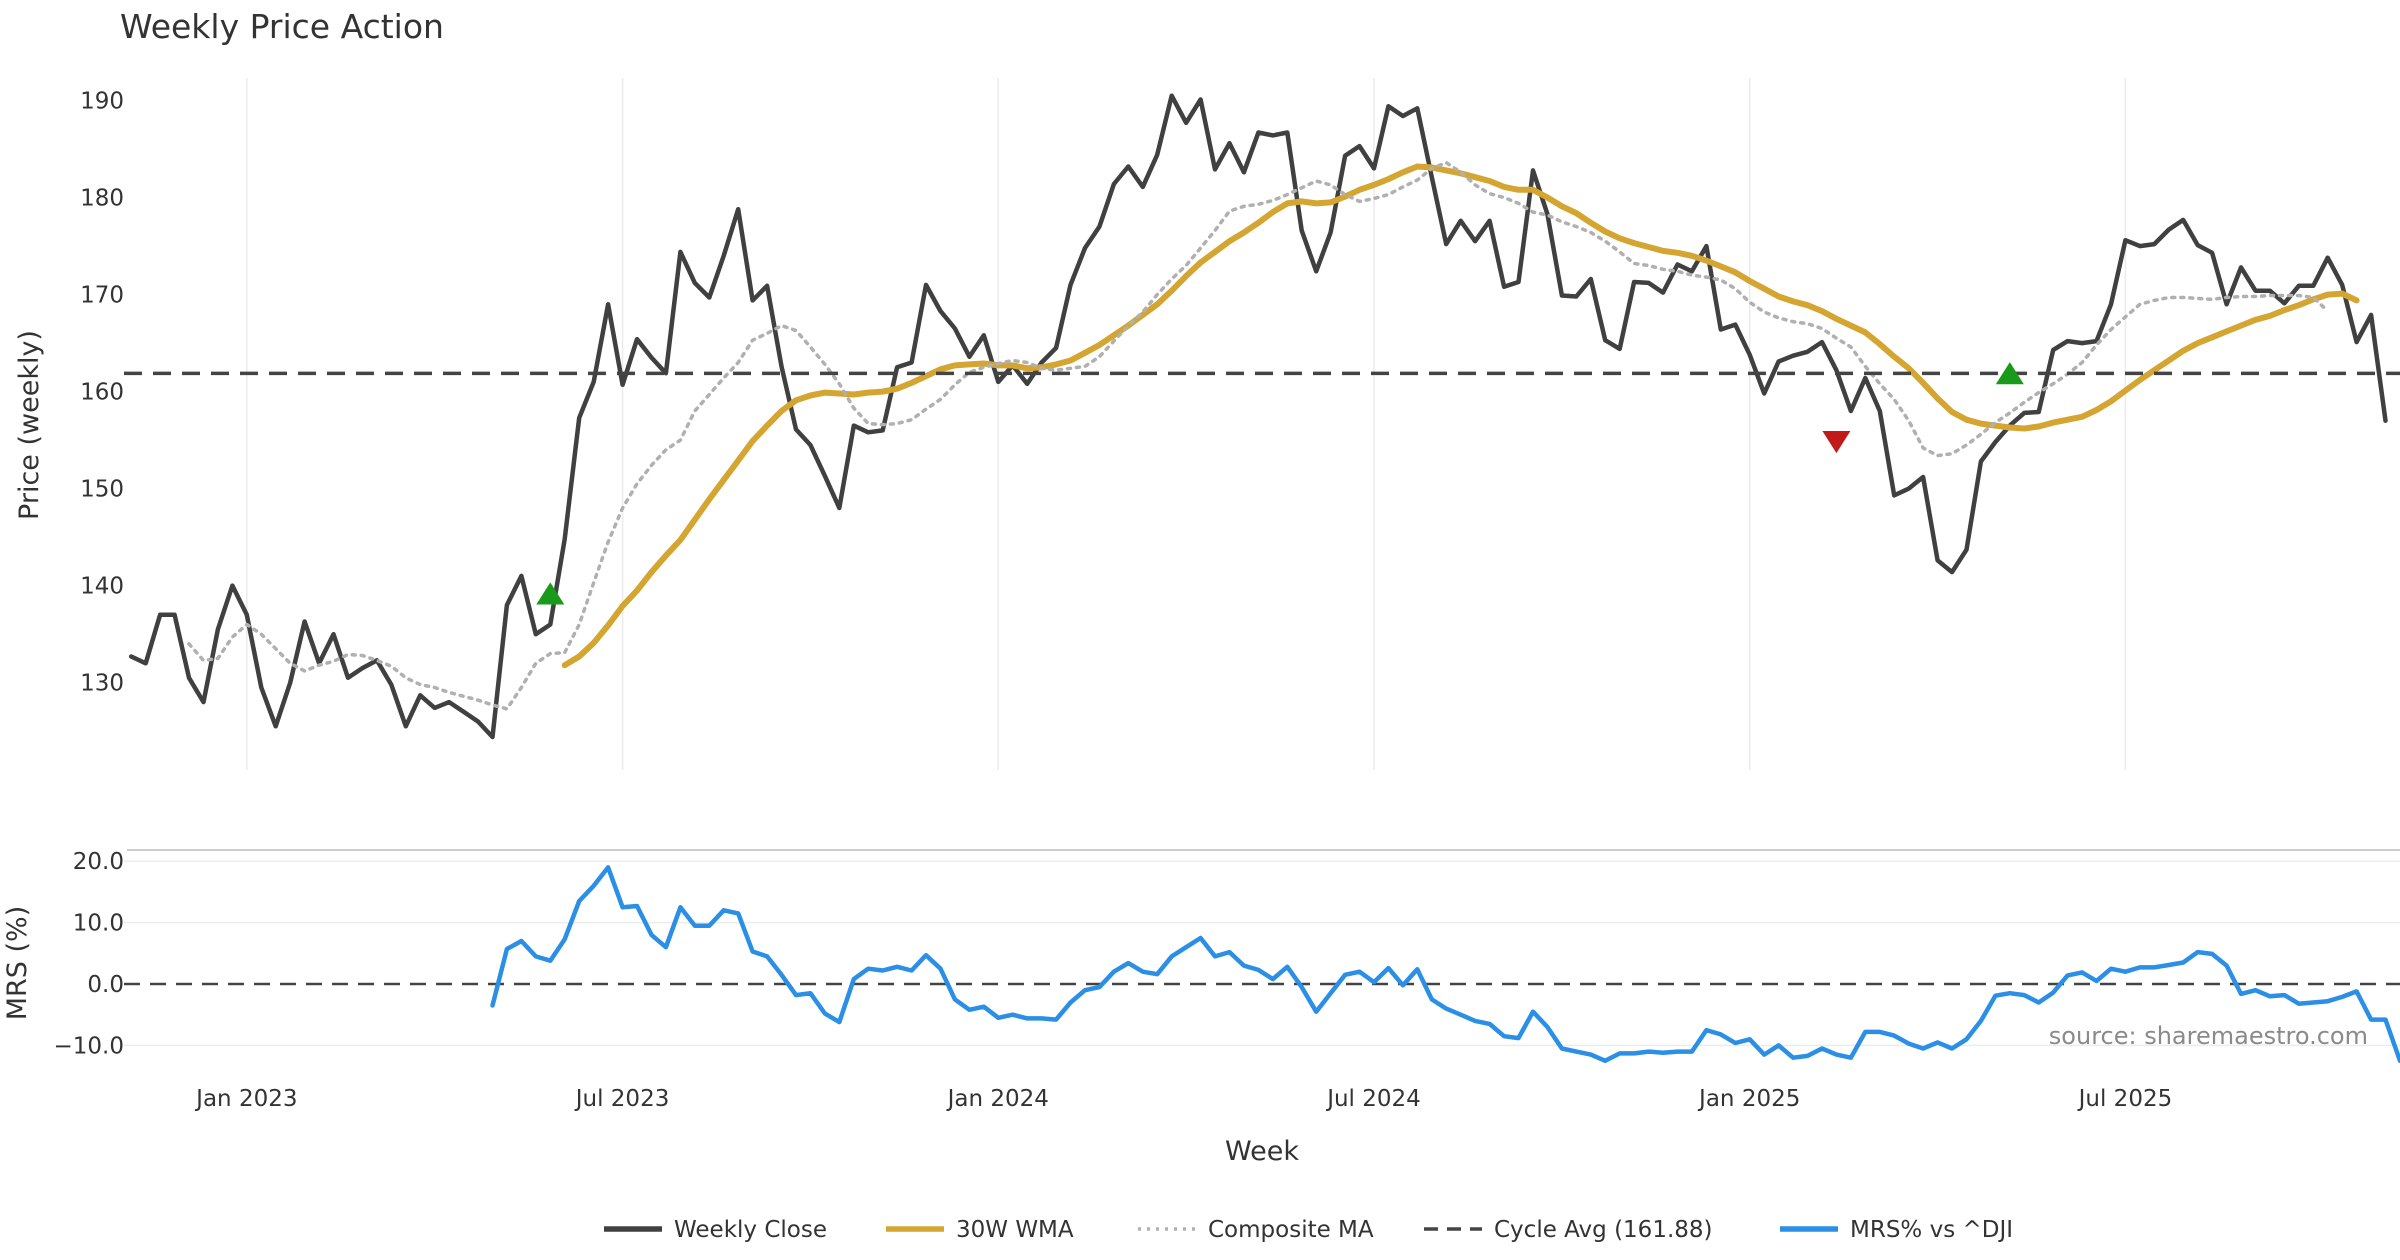 Image resolution: width=2400 pixels, height=1260 pixels. Describe the element at coordinates (98, 862) in the screenshot. I see `mrs-y-tick: 20.0` at that location.